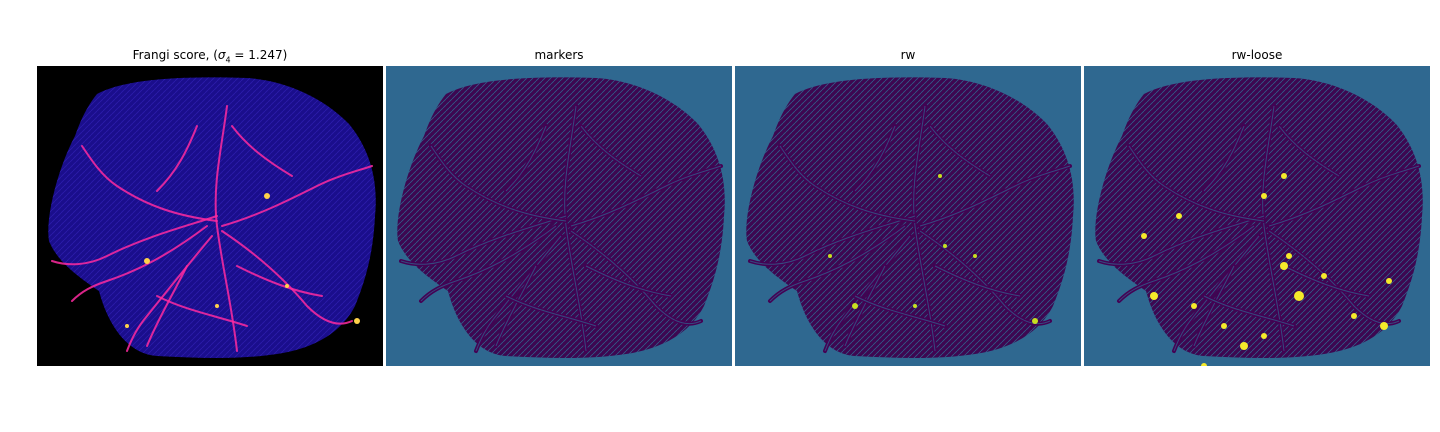  I want to click on frangi-title-sub: 4, so click(228, 60).